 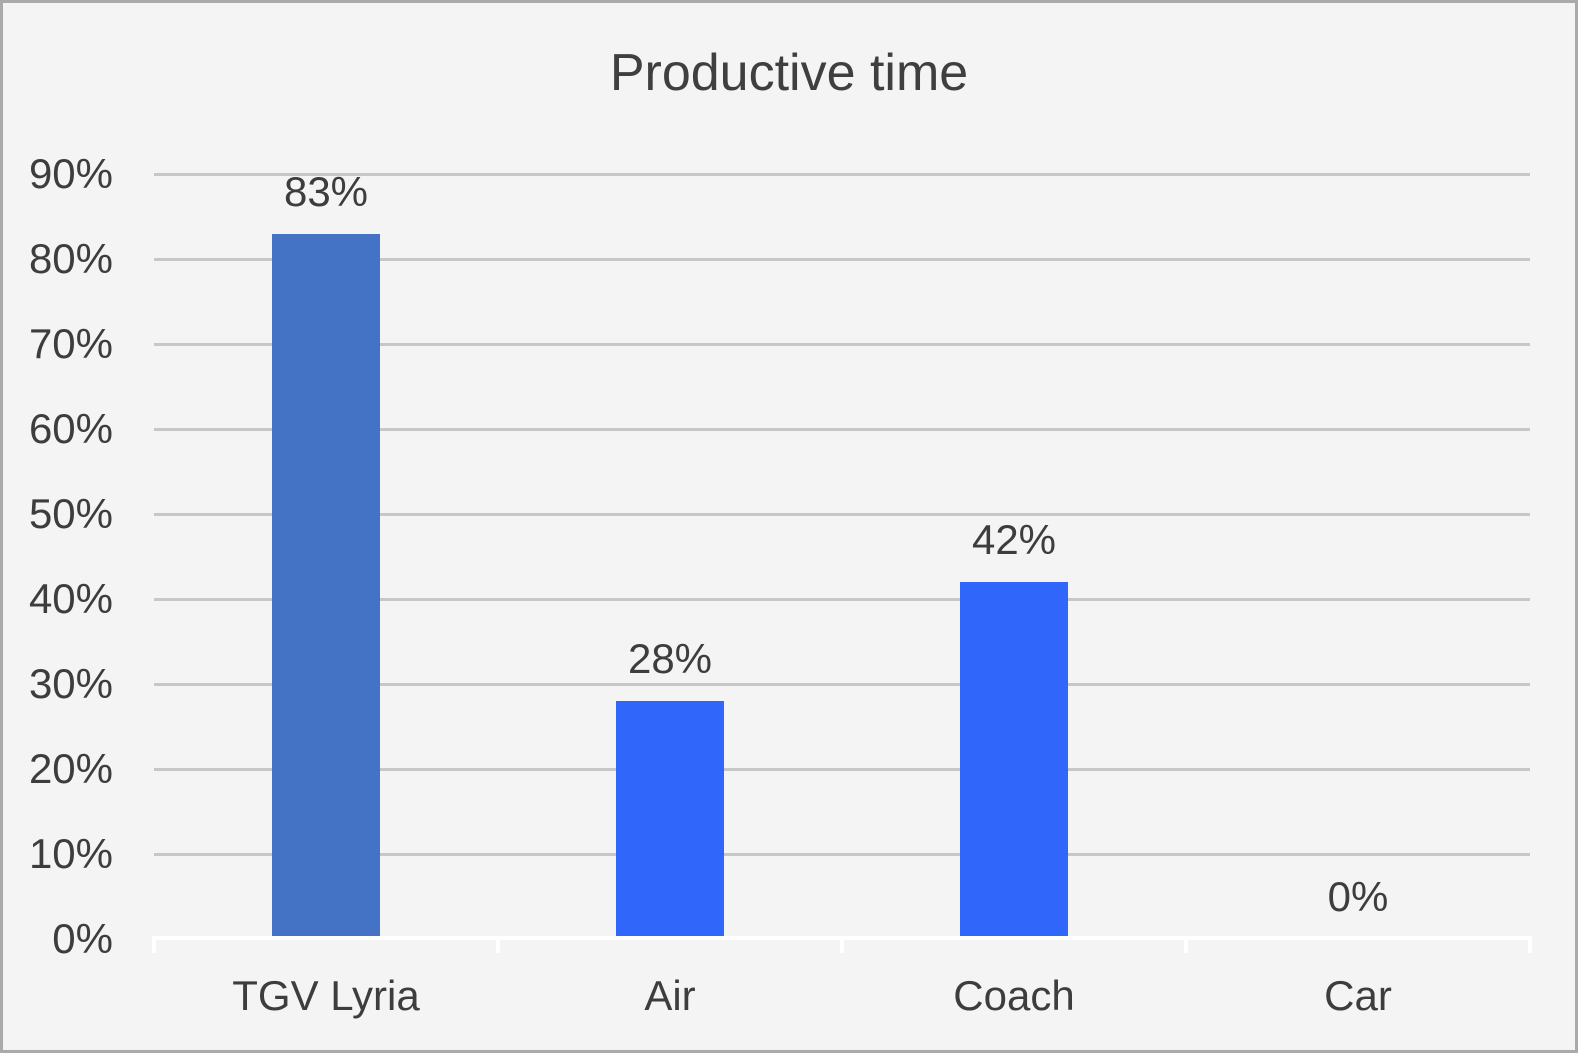 What do you see at coordinates (1014, 760) in the screenshot?
I see `bar-coach` at bounding box center [1014, 760].